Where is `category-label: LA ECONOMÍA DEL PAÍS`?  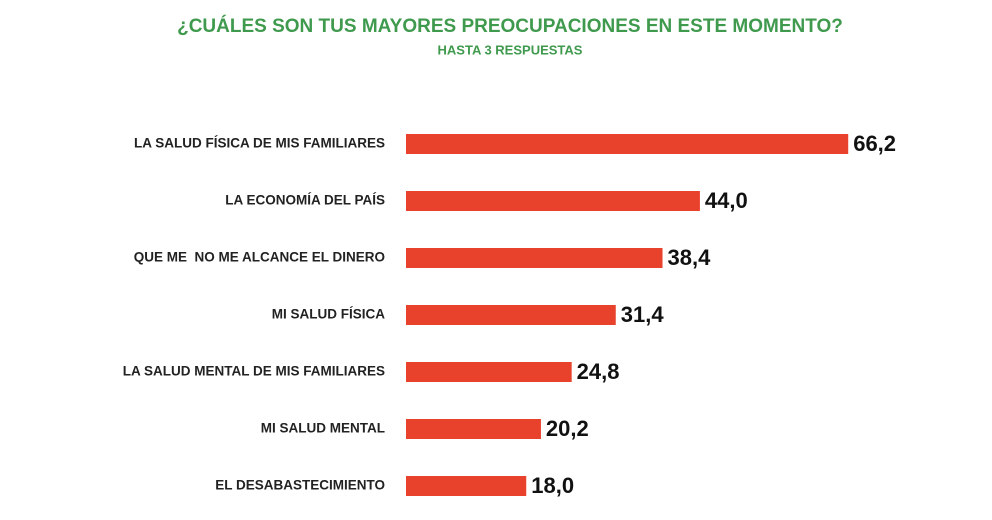
category-label: LA ECONOMÍA DEL PAÍS is located at coordinates (305, 200).